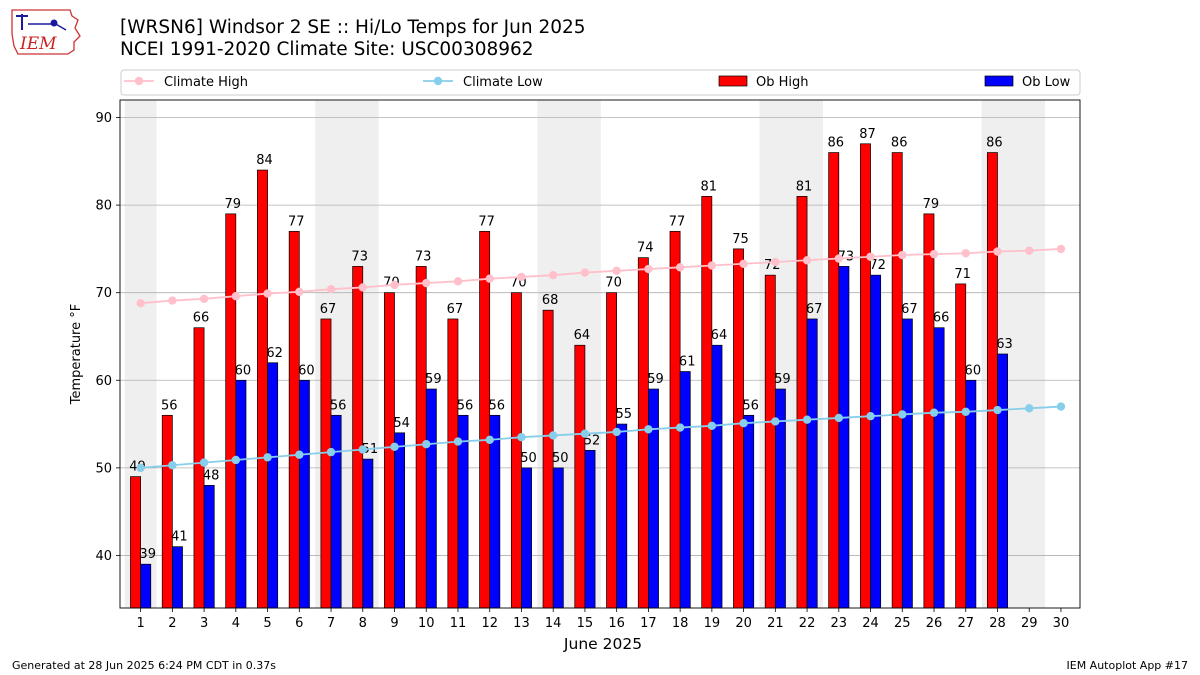 This screenshot has height=675, width=1200. Describe the element at coordinates (497, 405) in the screenshot. I see `ob-low-label-12: 56` at that location.